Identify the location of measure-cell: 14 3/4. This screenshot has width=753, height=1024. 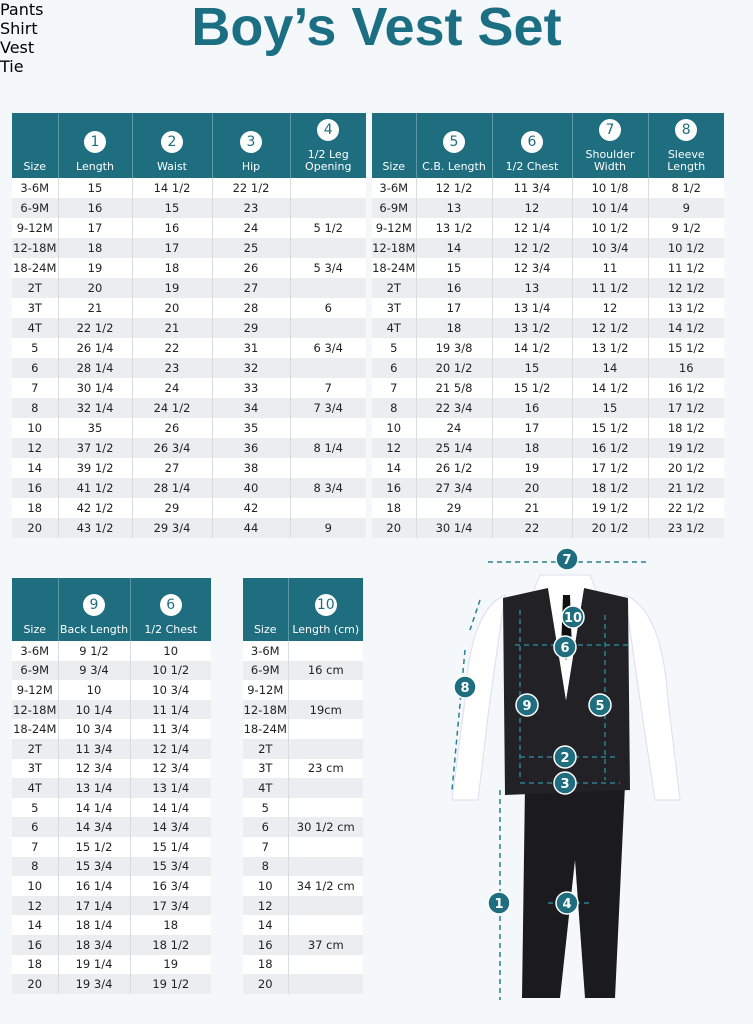
(170, 827).